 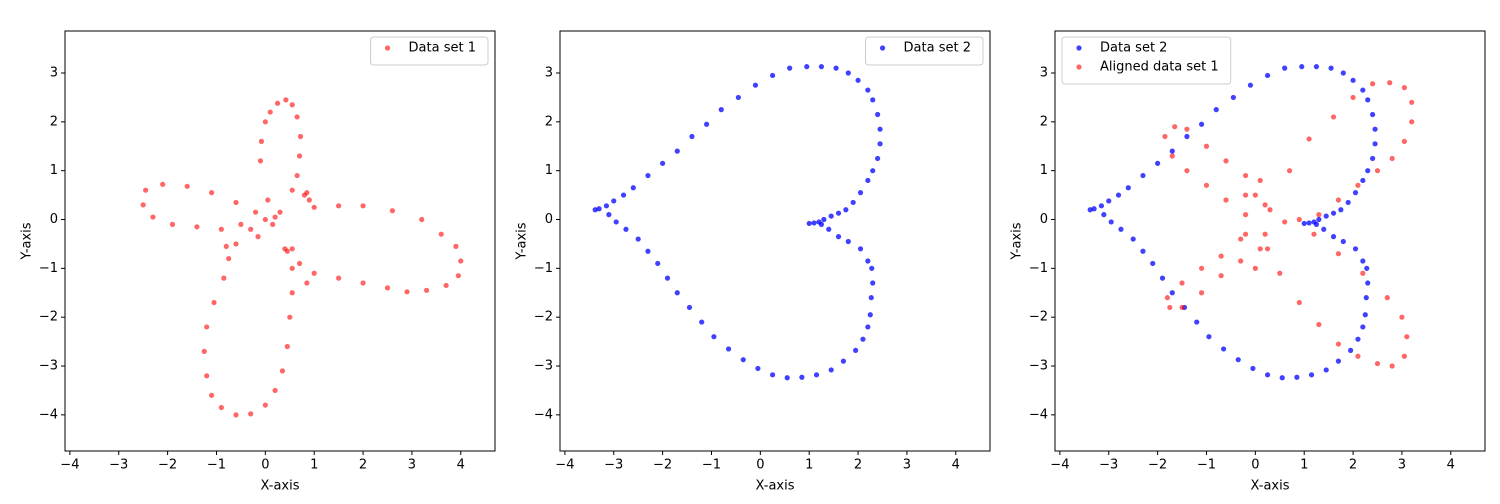 I want to click on y-tick-label: 3, so click(x=549, y=73).